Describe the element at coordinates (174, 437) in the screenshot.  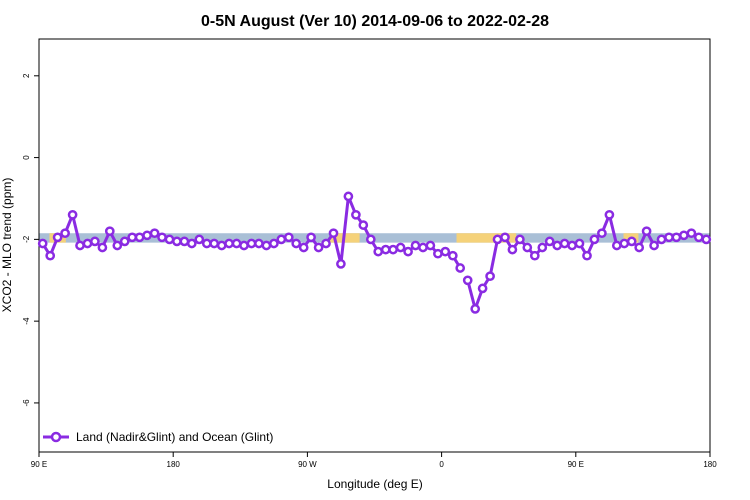
I see `legend-label: Land (Nadir&Glint) and Ocean (Glint)` at that location.